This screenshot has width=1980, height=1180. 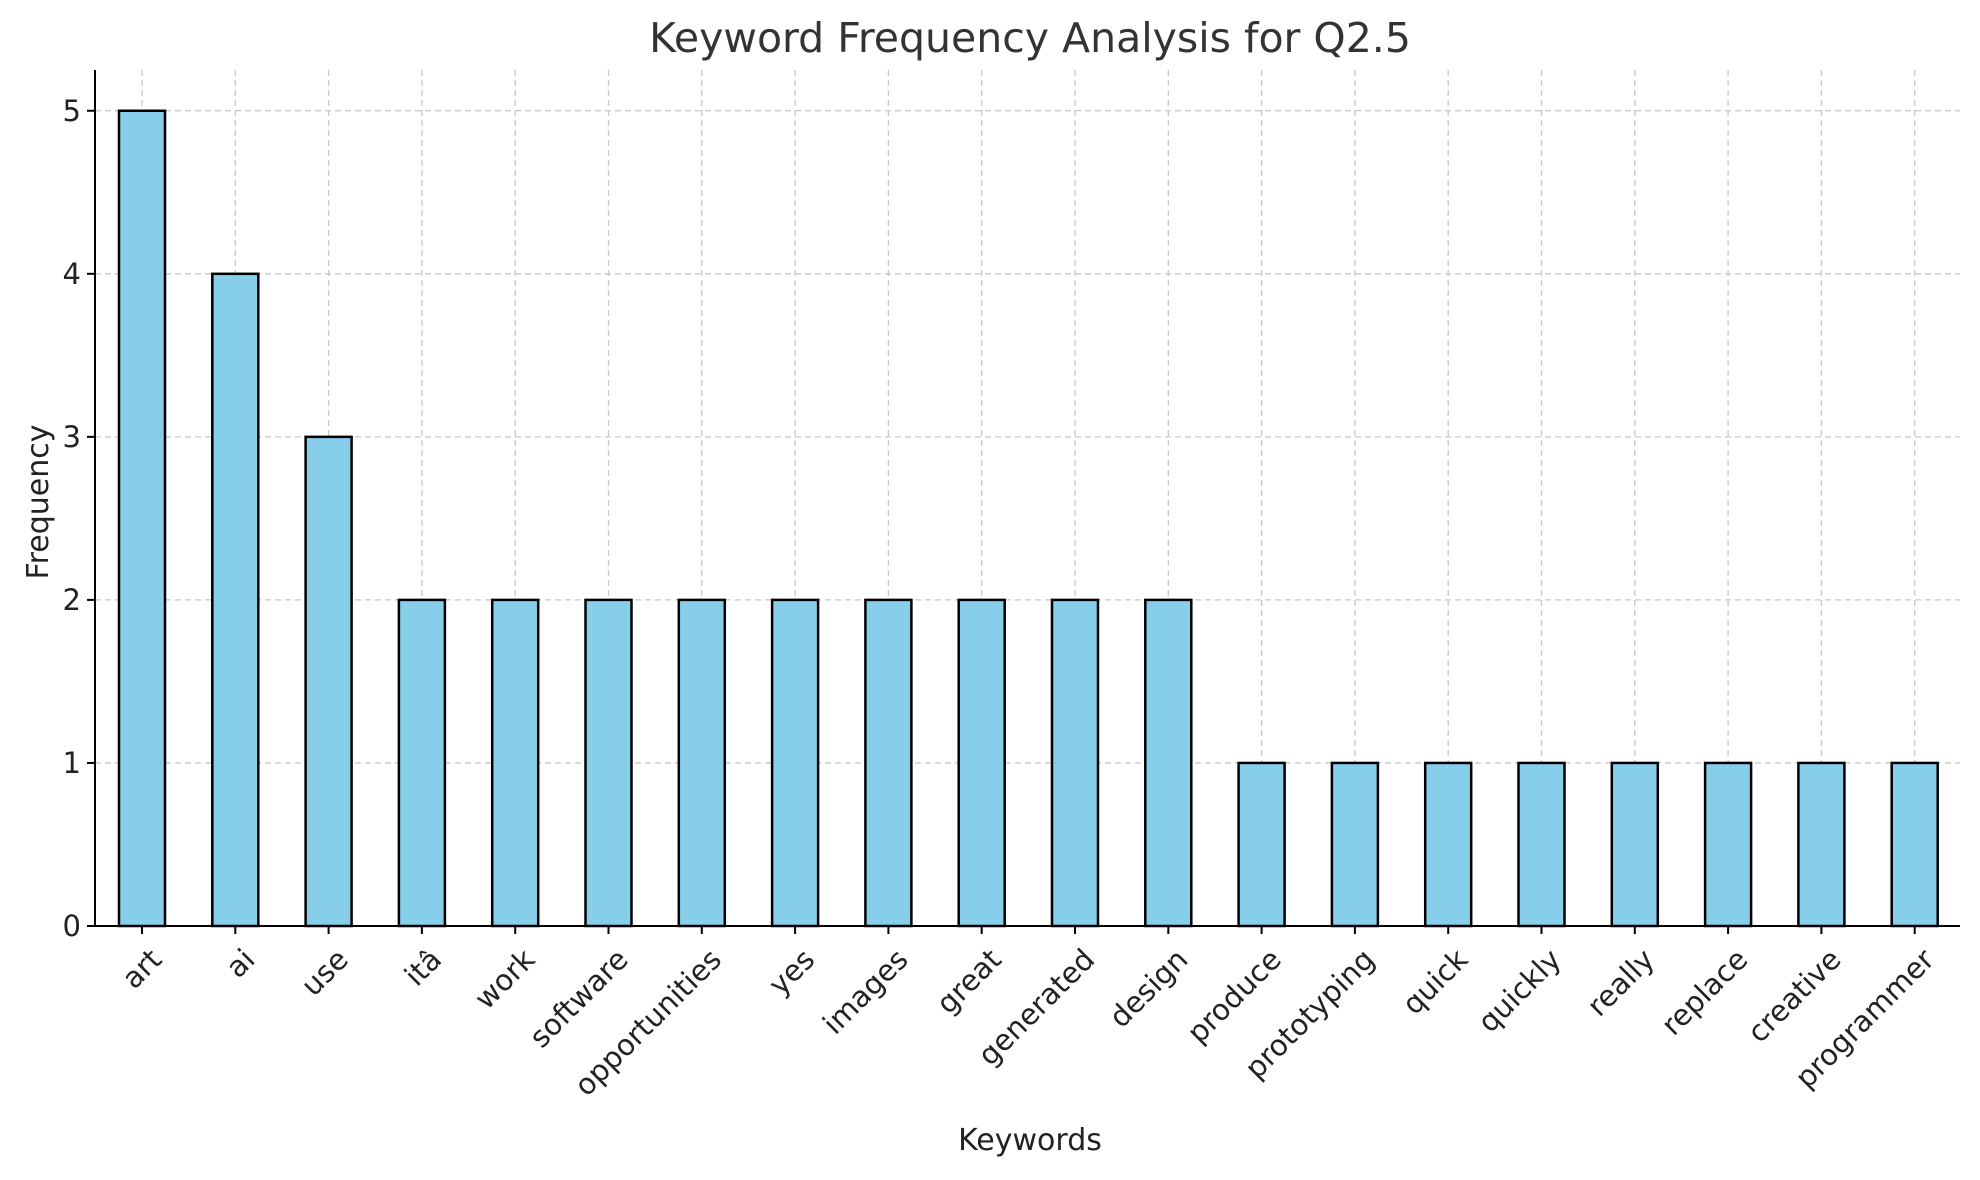 I want to click on y-tick-label-5: 5, so click(x=72, y=111).